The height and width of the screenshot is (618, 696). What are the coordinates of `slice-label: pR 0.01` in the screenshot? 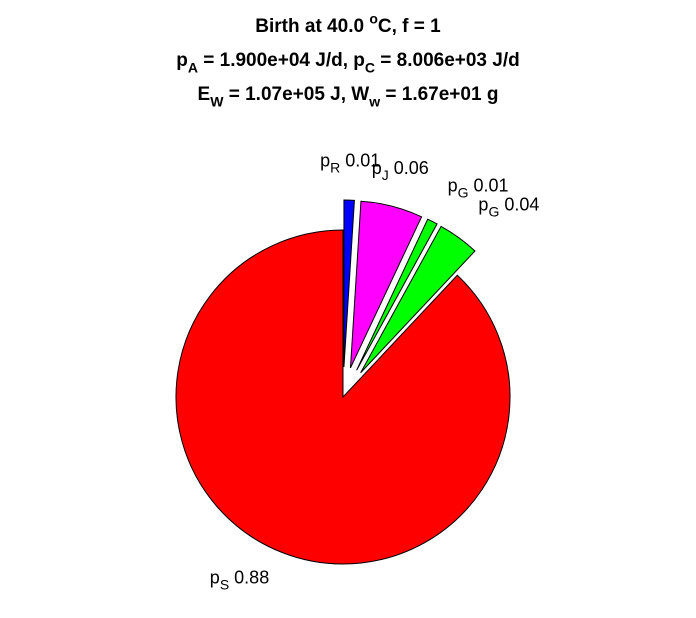 It's located at (350, 163).